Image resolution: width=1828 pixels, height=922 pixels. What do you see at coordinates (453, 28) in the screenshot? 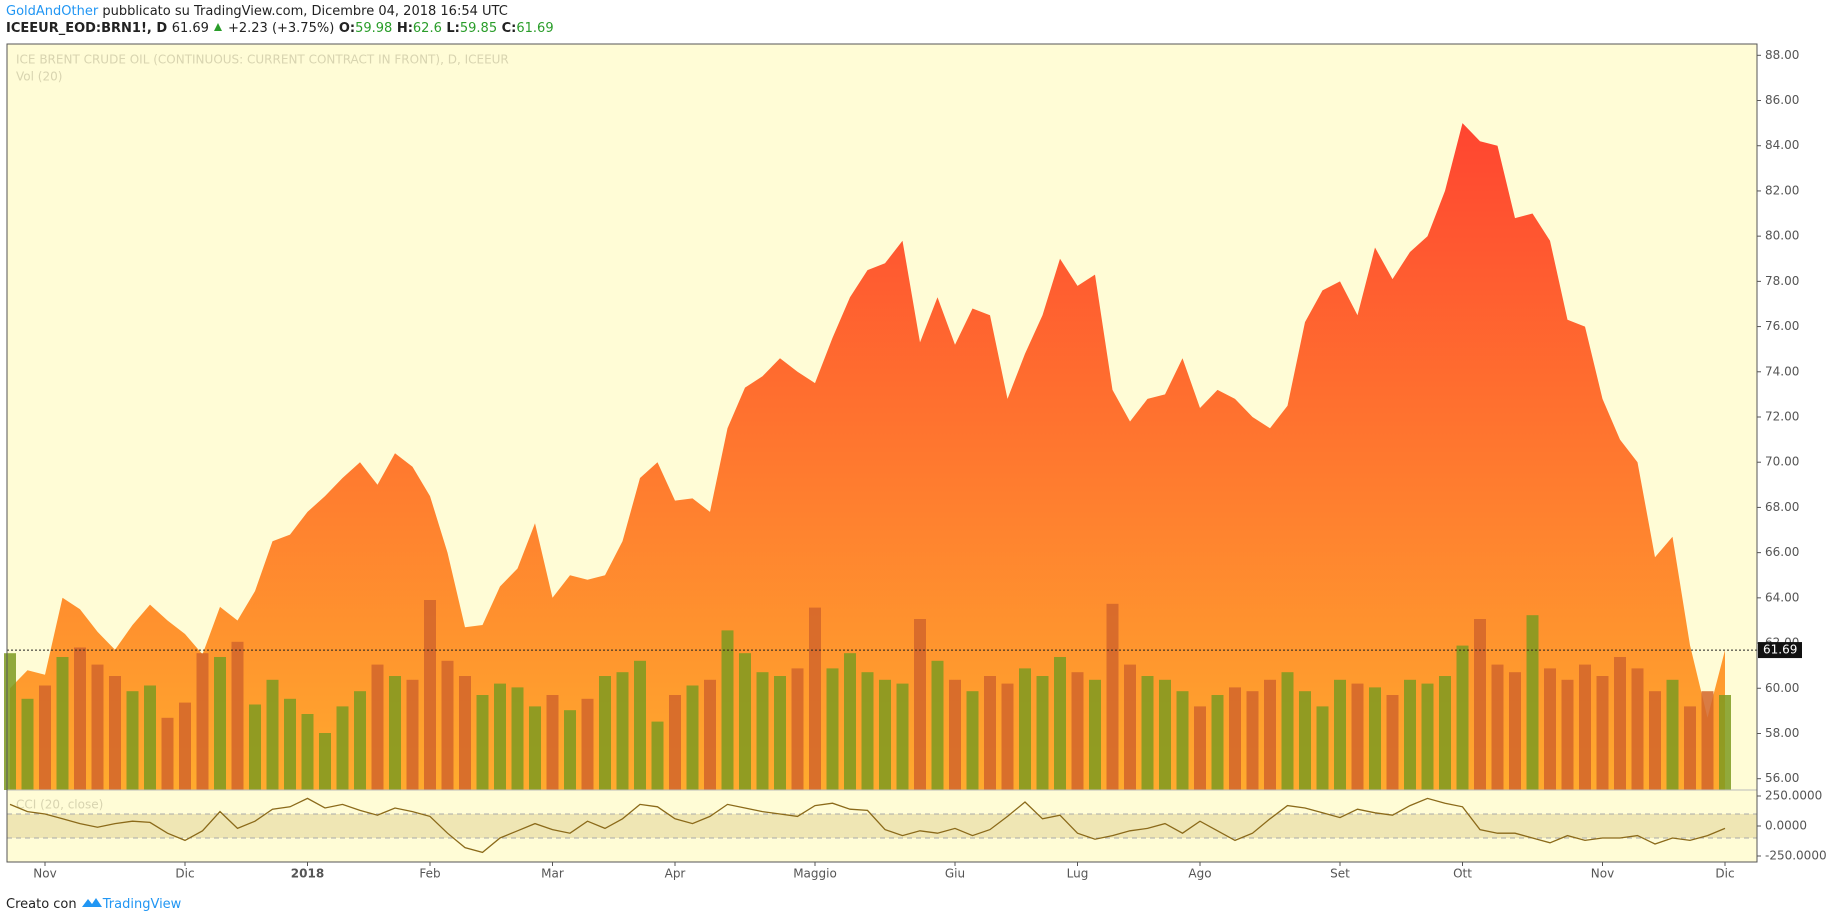
I see `ohlc-key: L:` at bounding box center [453, 28].